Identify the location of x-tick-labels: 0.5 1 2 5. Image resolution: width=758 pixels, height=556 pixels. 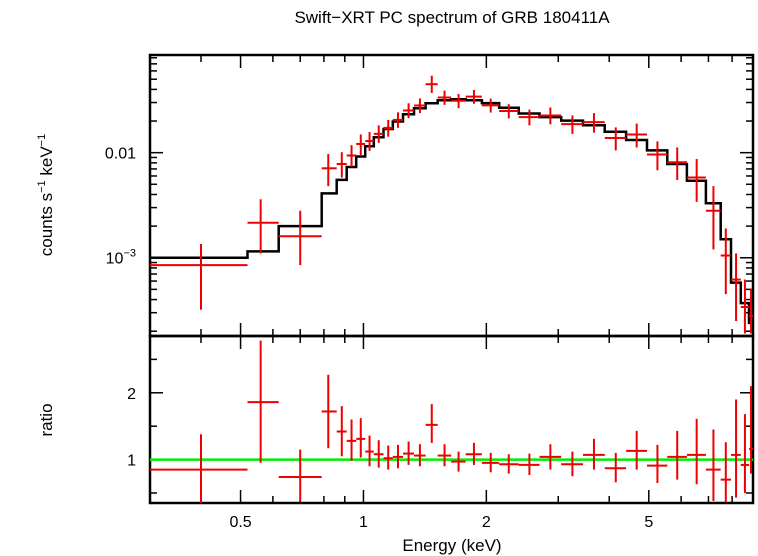
(441, 522).